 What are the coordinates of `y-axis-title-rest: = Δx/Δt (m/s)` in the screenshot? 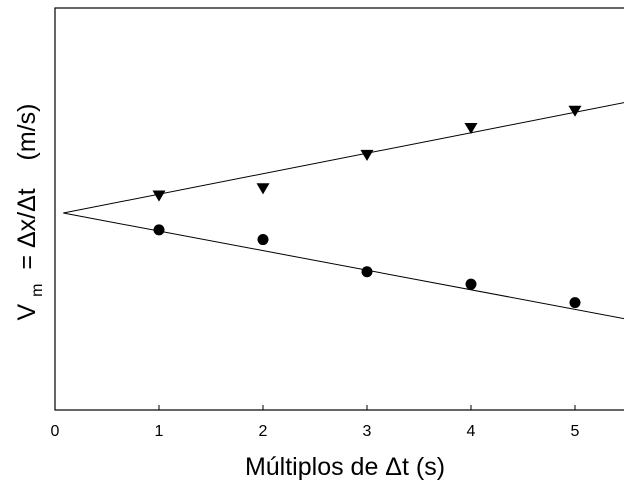 It's located at (27, 190).